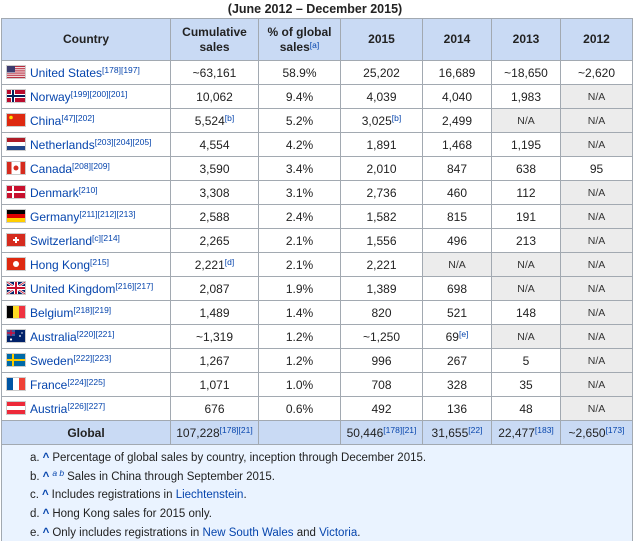 This screenshot has width=634, height=541. Describe the element at coordinates (86, 432) in the screenshot. I see `global-label-cell: Global` at that location.